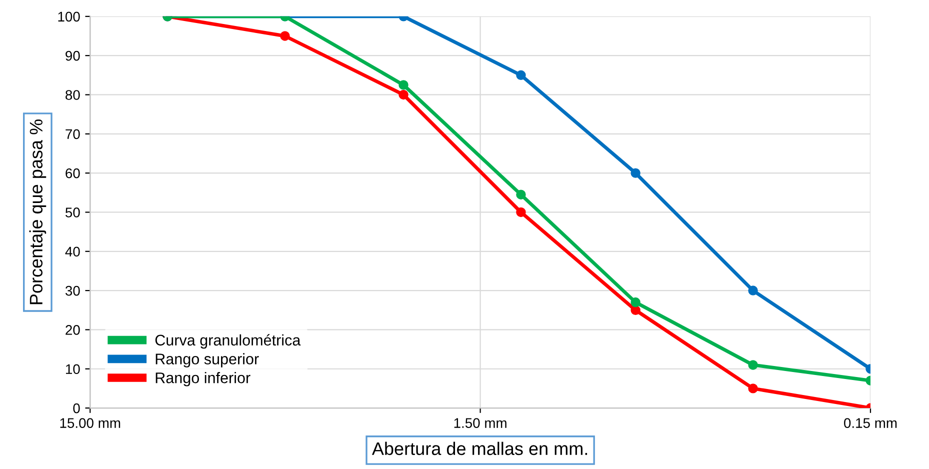  I want to click on x-tick-label: 15.00 mm, so click(90, 423).